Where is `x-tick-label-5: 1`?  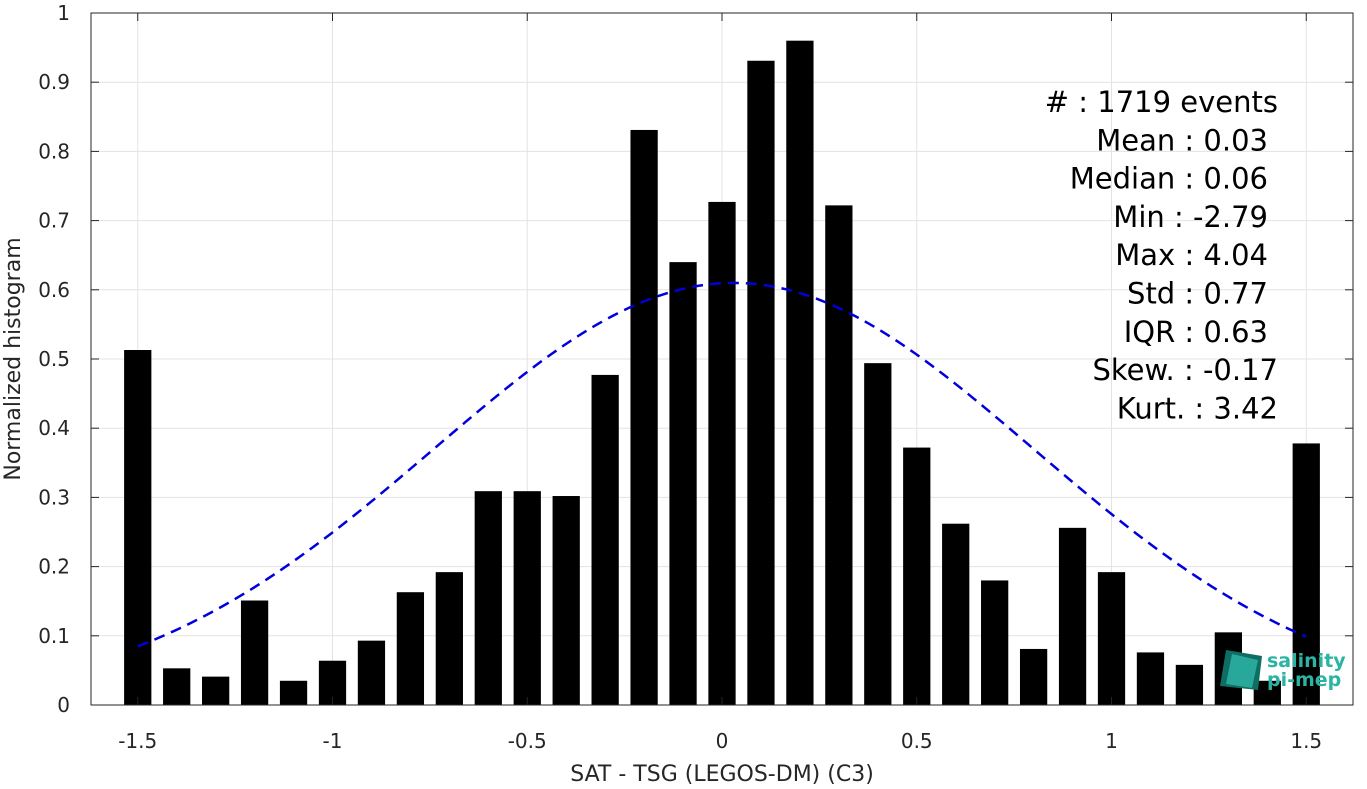
x-tick-label-5: 1 is located at coordinates (1111, 741).